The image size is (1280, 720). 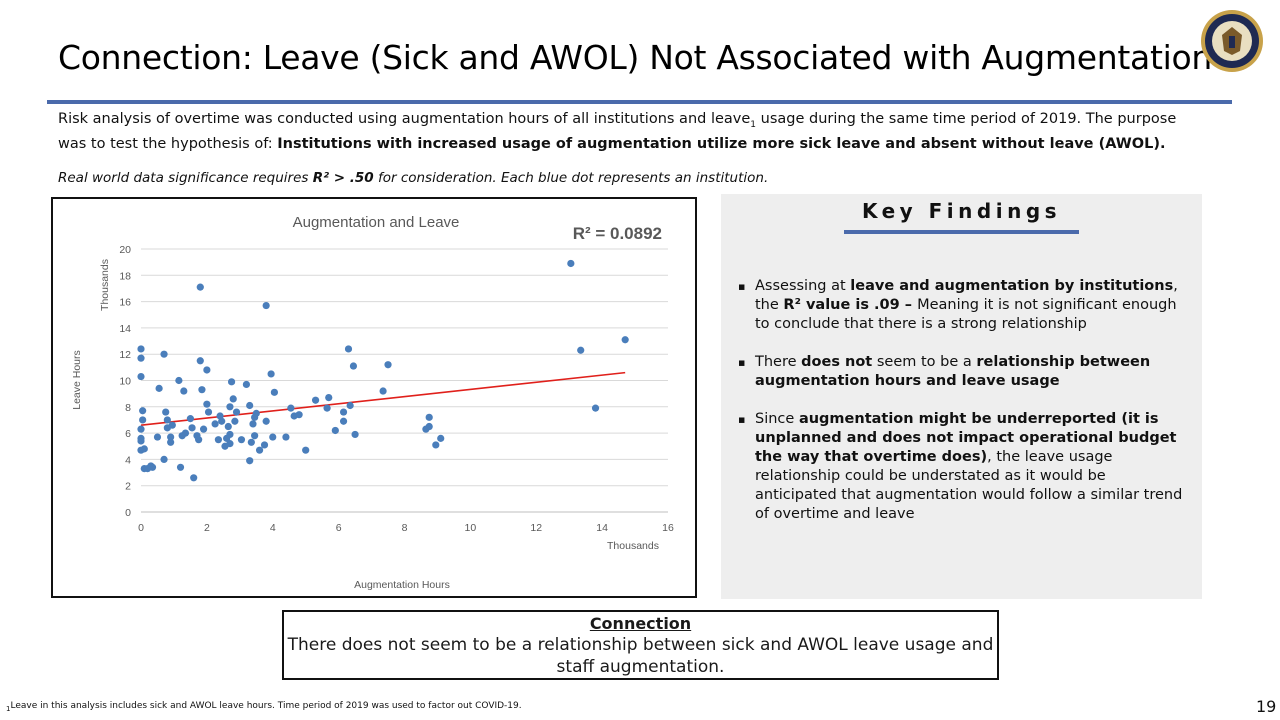 What do you see at coordinates (1012, 286) in the screenshot?
I see `finding-bold: leave and augmentation by institutions` at bounding box center [1012, 286].